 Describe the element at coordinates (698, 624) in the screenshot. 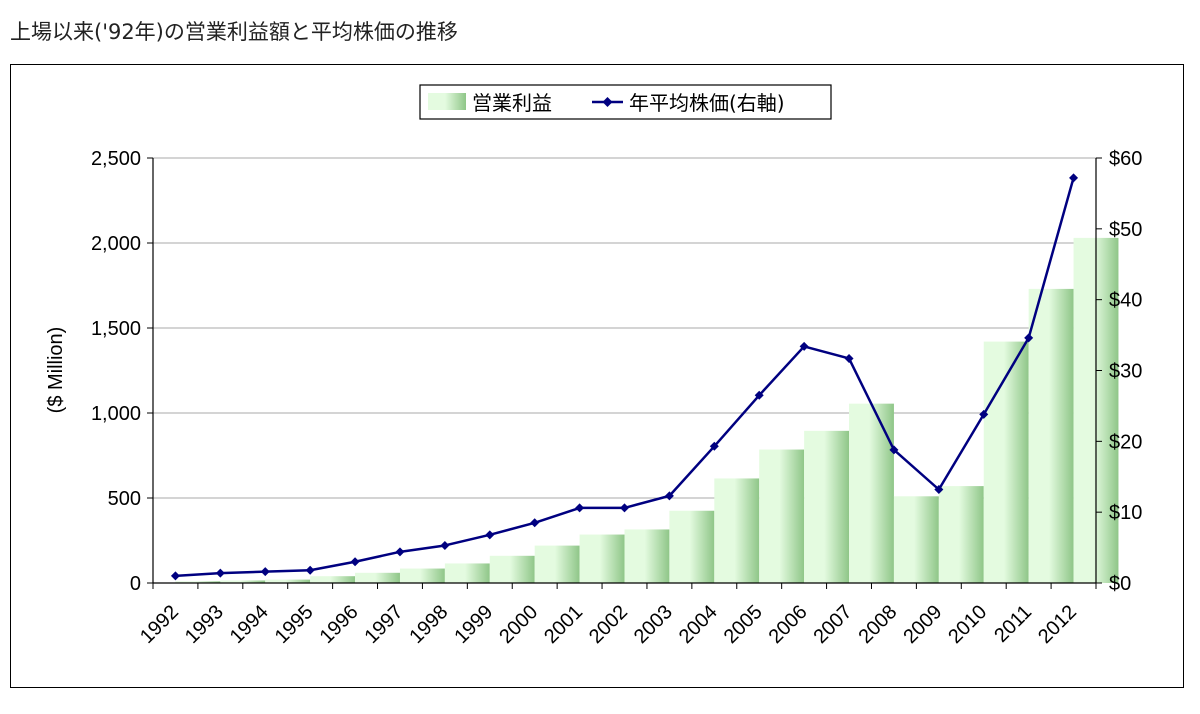

I see `x-tick-label: 2004` at that location.